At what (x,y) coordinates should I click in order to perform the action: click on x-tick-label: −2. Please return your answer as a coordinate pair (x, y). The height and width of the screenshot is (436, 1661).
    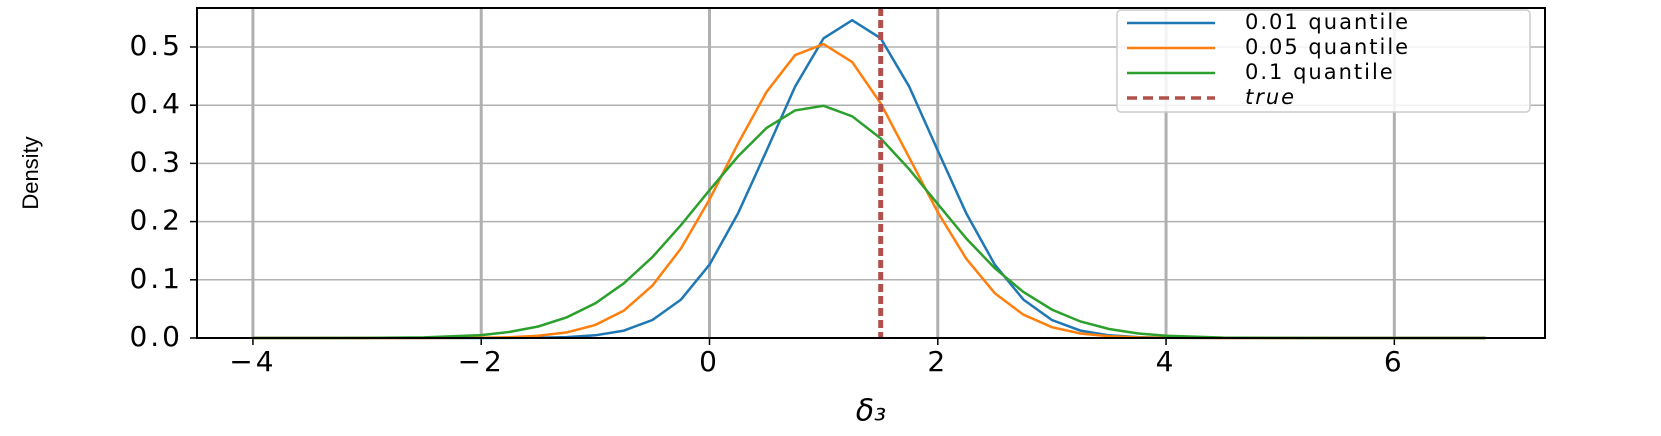
    Looking at the image, I should click on (481, 361).